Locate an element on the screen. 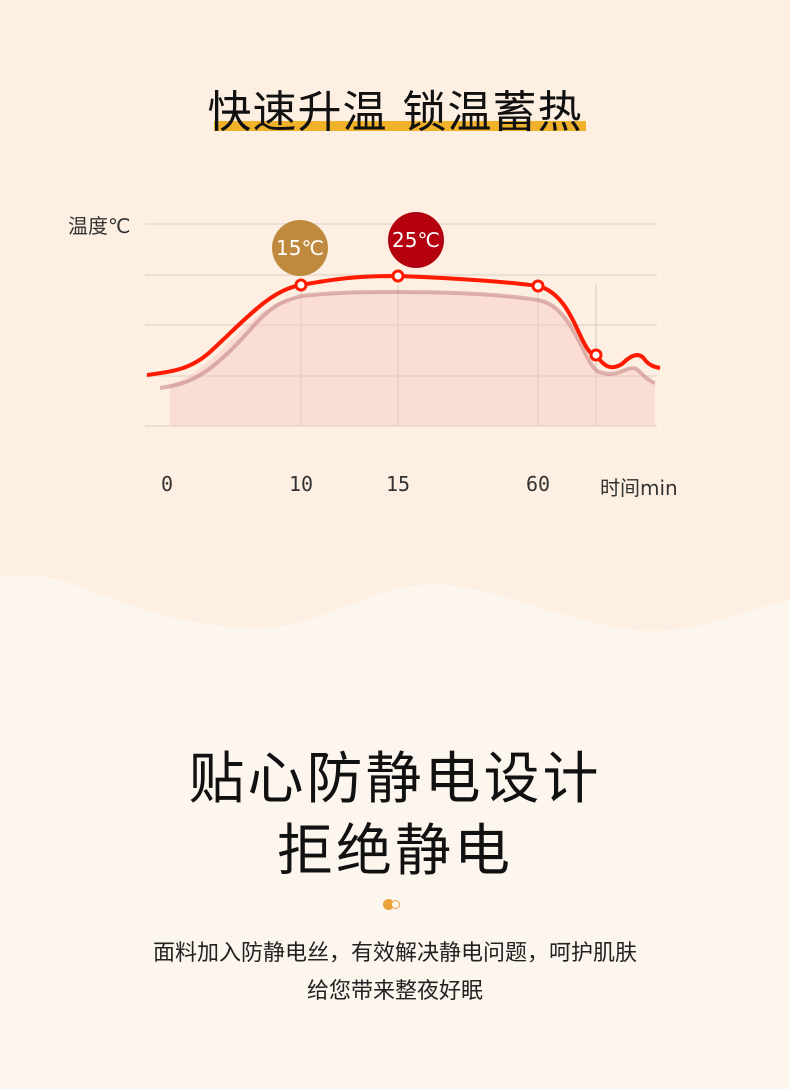 This screenshot has width=790, height=1089. shadow-line is located at coordinates (407, 339).